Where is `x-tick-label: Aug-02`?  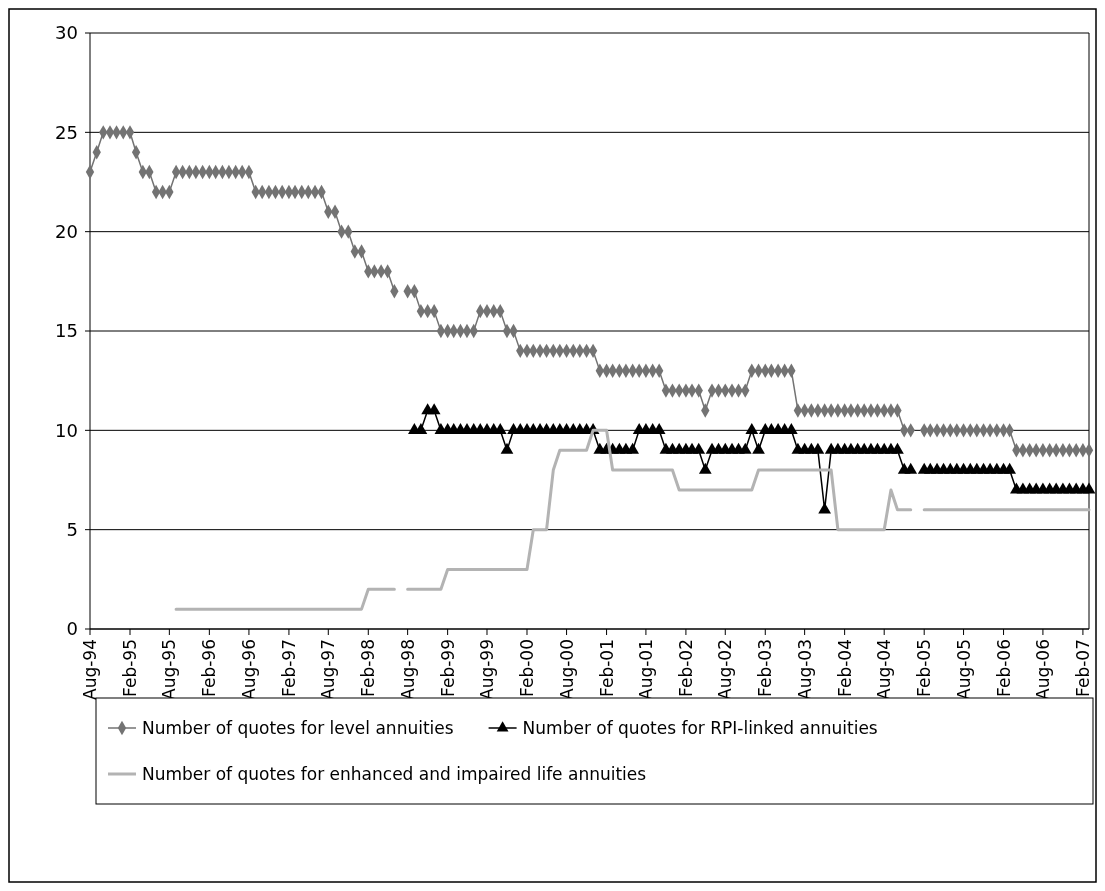 x-tick-label: Aug-02 is located at coordinates (725, 669).